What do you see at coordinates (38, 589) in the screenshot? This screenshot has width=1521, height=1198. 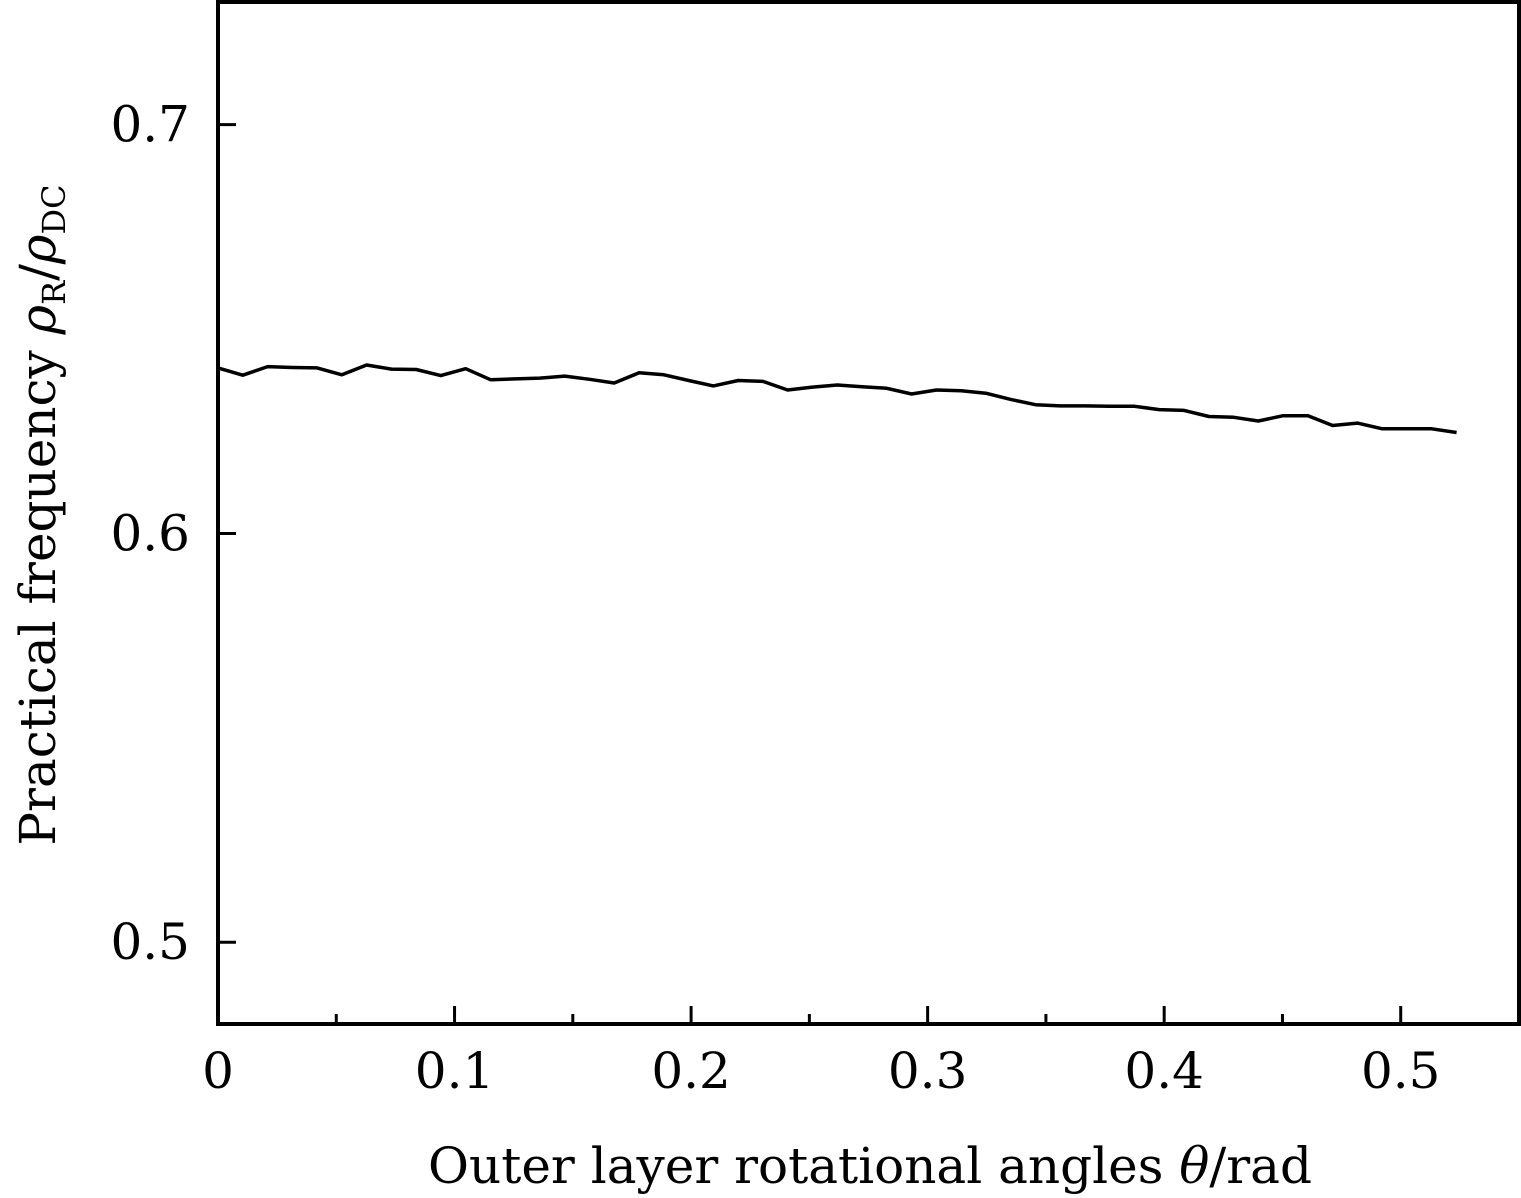 I see `y-axis-title-text: Practical frequency` at bounding box center [38, 589].